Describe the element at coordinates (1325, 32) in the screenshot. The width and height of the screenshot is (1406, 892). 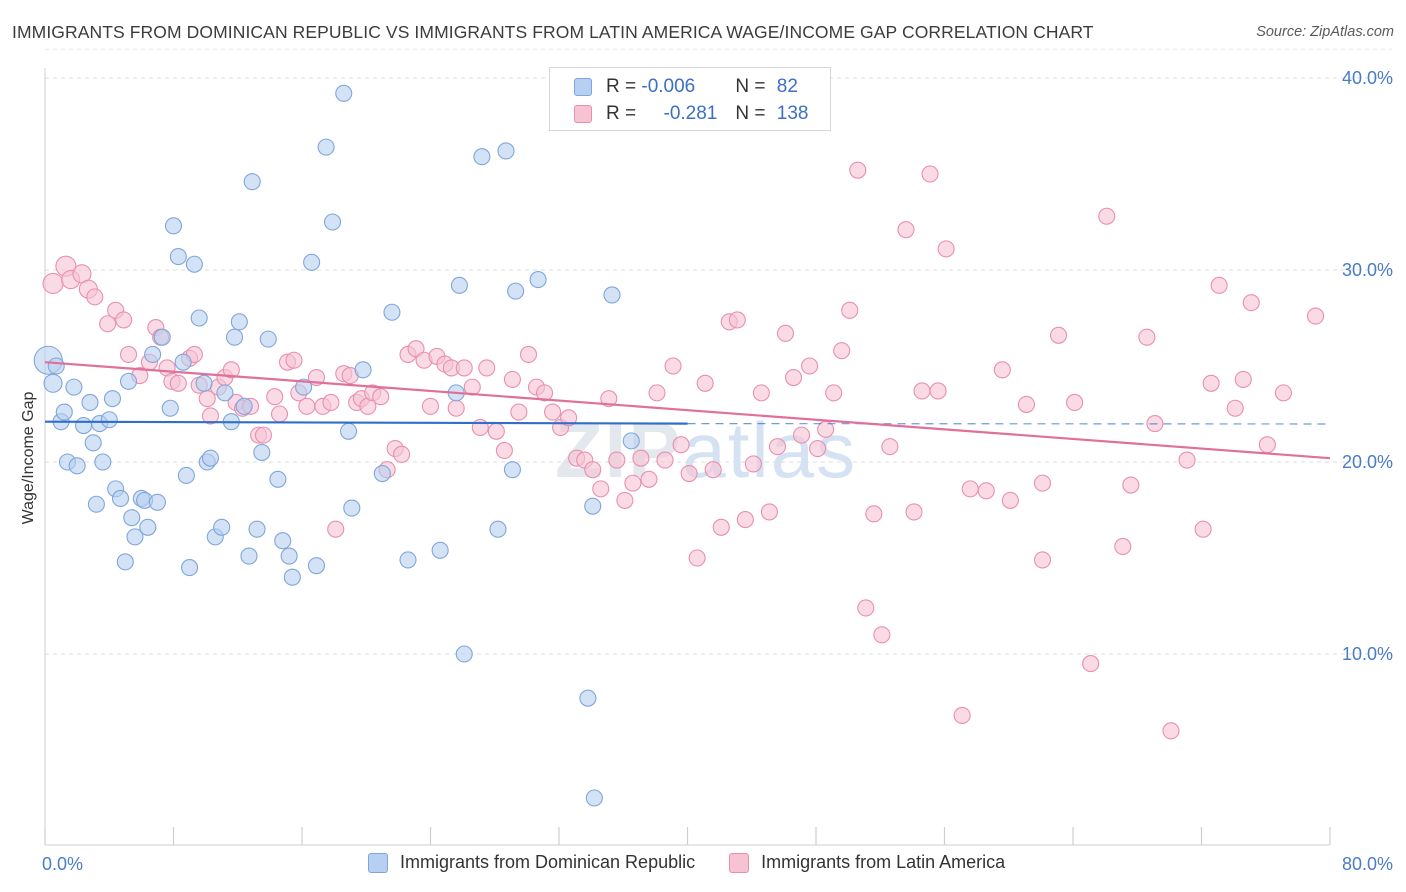
I see `source-note: Source: ZipAtlas.com` at that location.